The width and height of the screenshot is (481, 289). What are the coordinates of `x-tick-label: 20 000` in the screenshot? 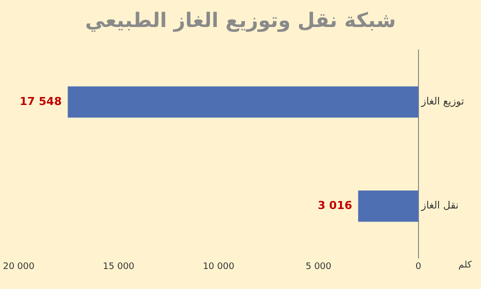 It's located at (18, 267).